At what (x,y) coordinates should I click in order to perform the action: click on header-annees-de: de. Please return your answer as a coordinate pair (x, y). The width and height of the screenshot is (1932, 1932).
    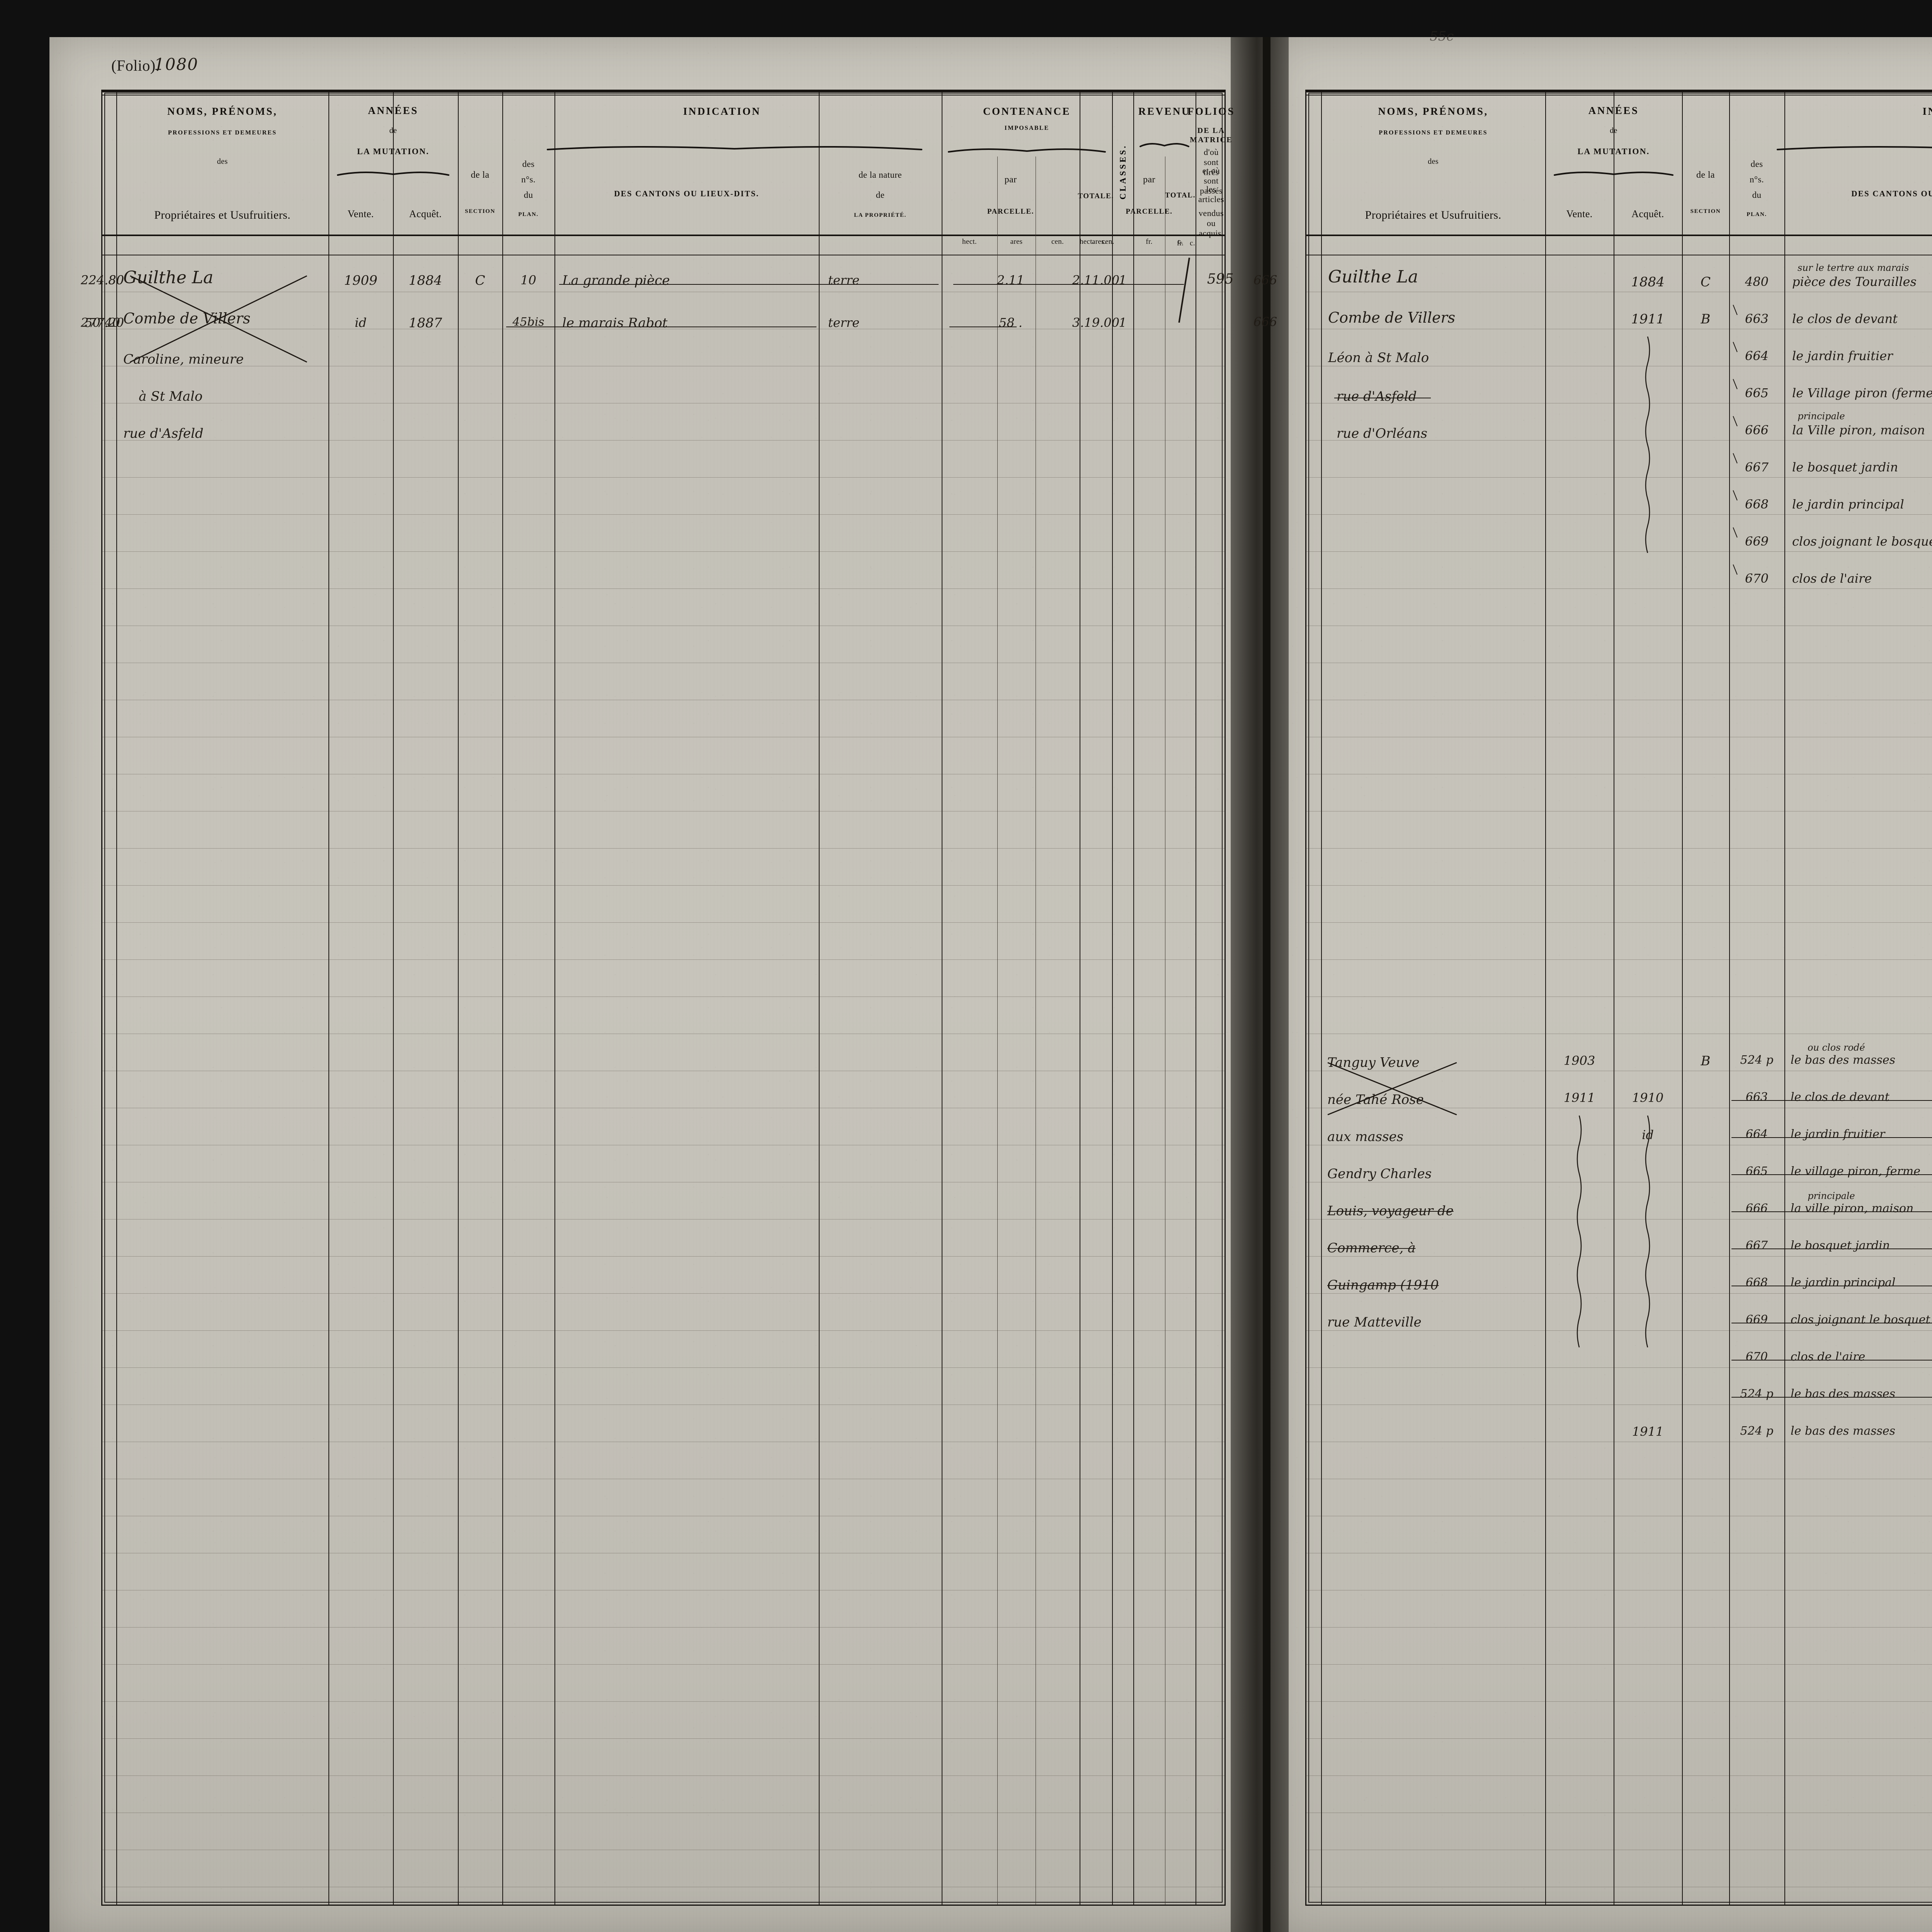
    Looking at the image, I should click on (393, 130).